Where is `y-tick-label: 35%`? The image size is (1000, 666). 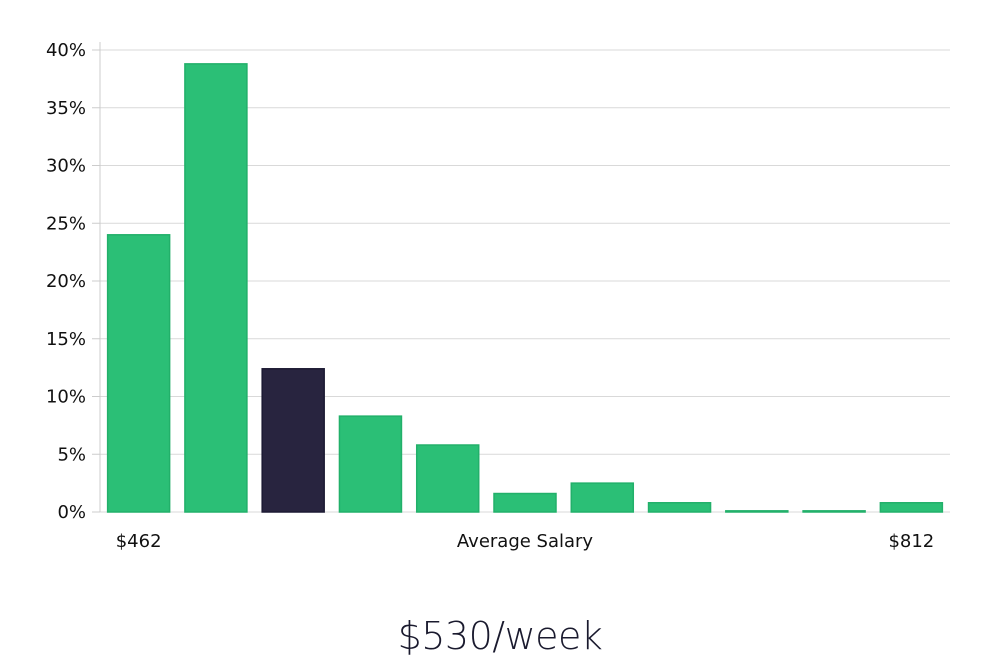 y-tick-label: 35% is located at coordinates (66, 108).